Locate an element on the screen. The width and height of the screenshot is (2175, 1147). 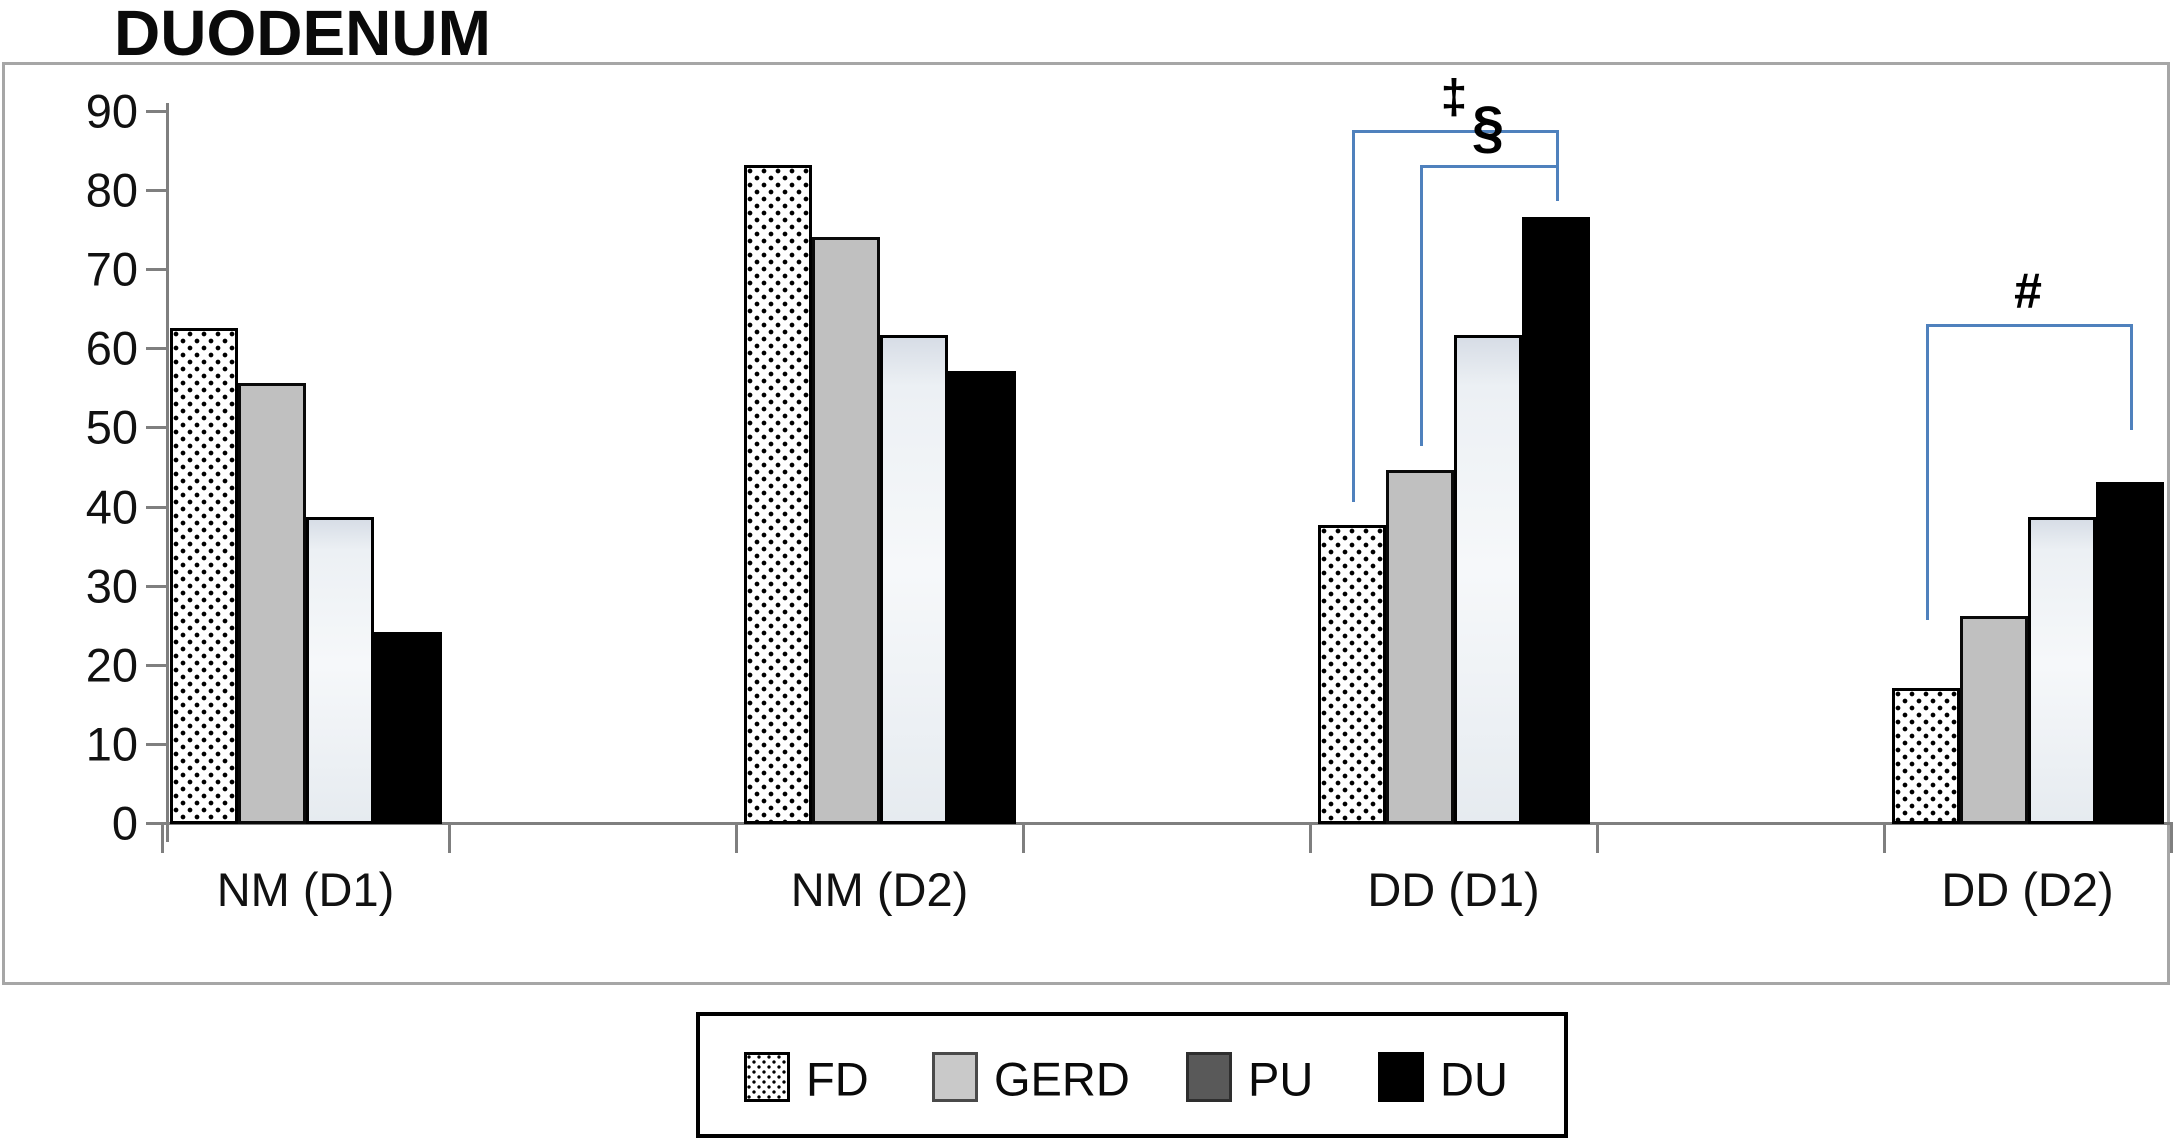
y-tick-label: 40 is located at coordinates (111, 507).